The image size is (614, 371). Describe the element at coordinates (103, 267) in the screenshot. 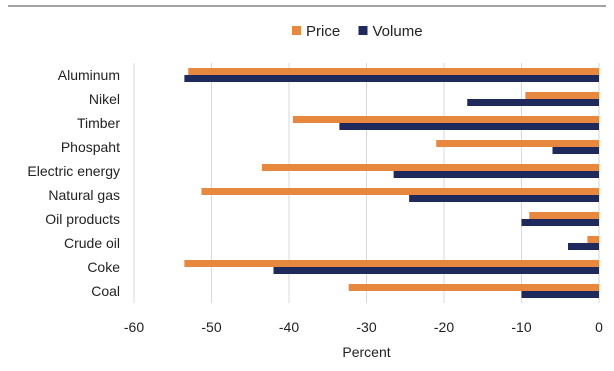

I see `category-label: Coke` at that location.